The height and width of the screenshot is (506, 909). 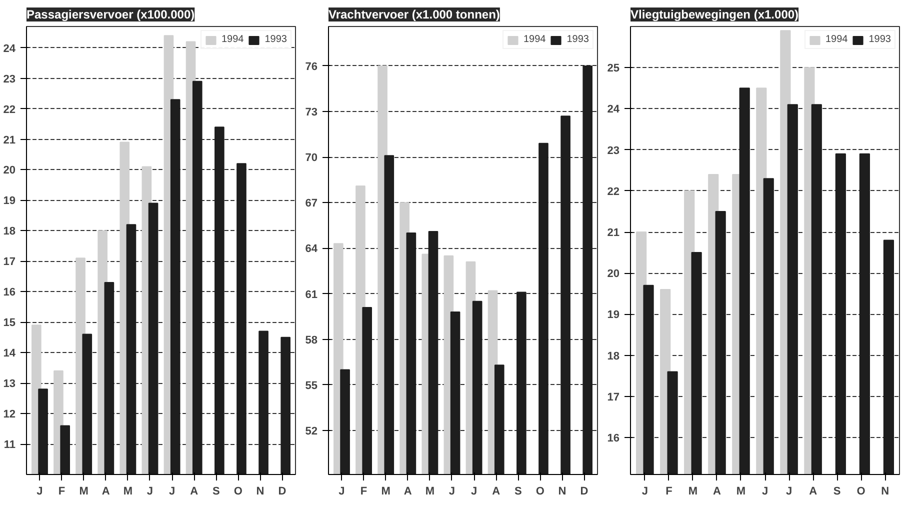 I want to click on y-tick-label: 52, so click(x=311, y=431).